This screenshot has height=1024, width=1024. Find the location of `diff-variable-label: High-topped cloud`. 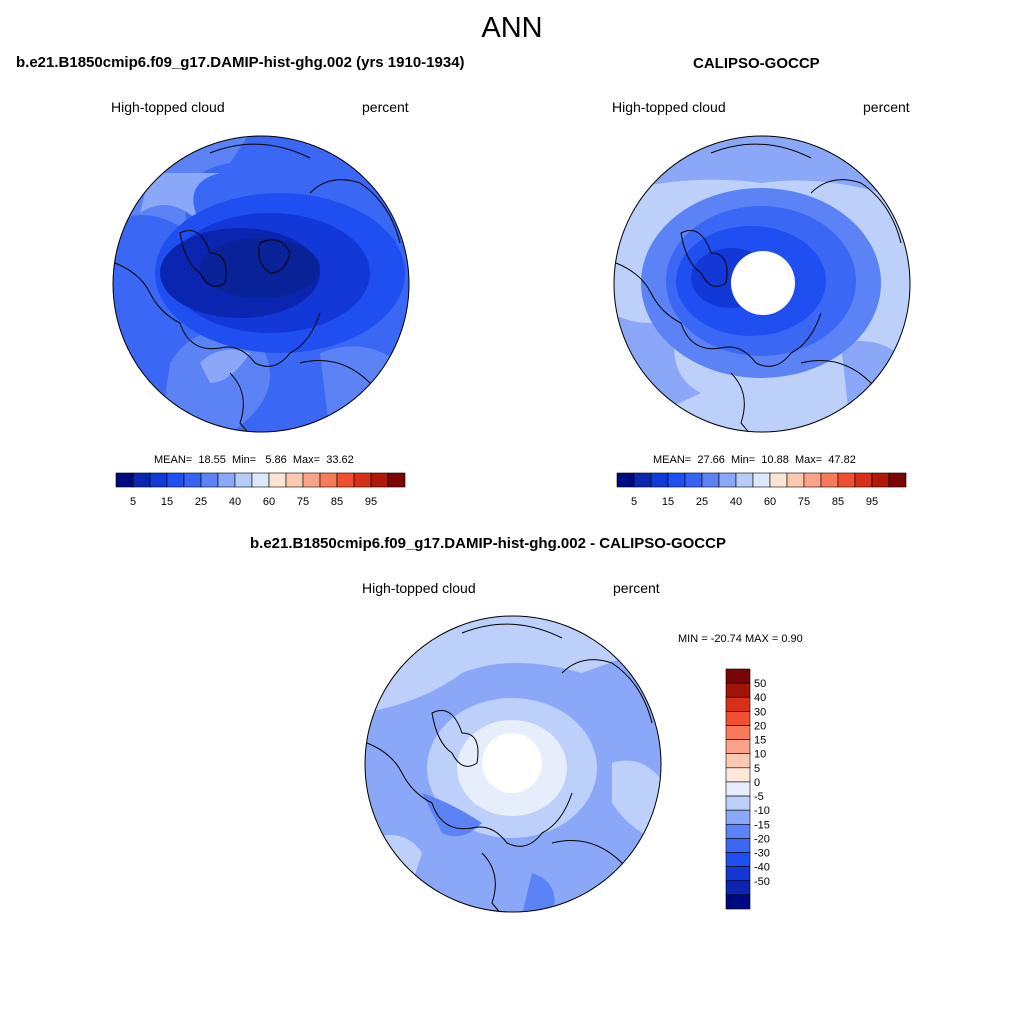

diff-variable-label: High-topped cloud is located at coordinates (419, 588).